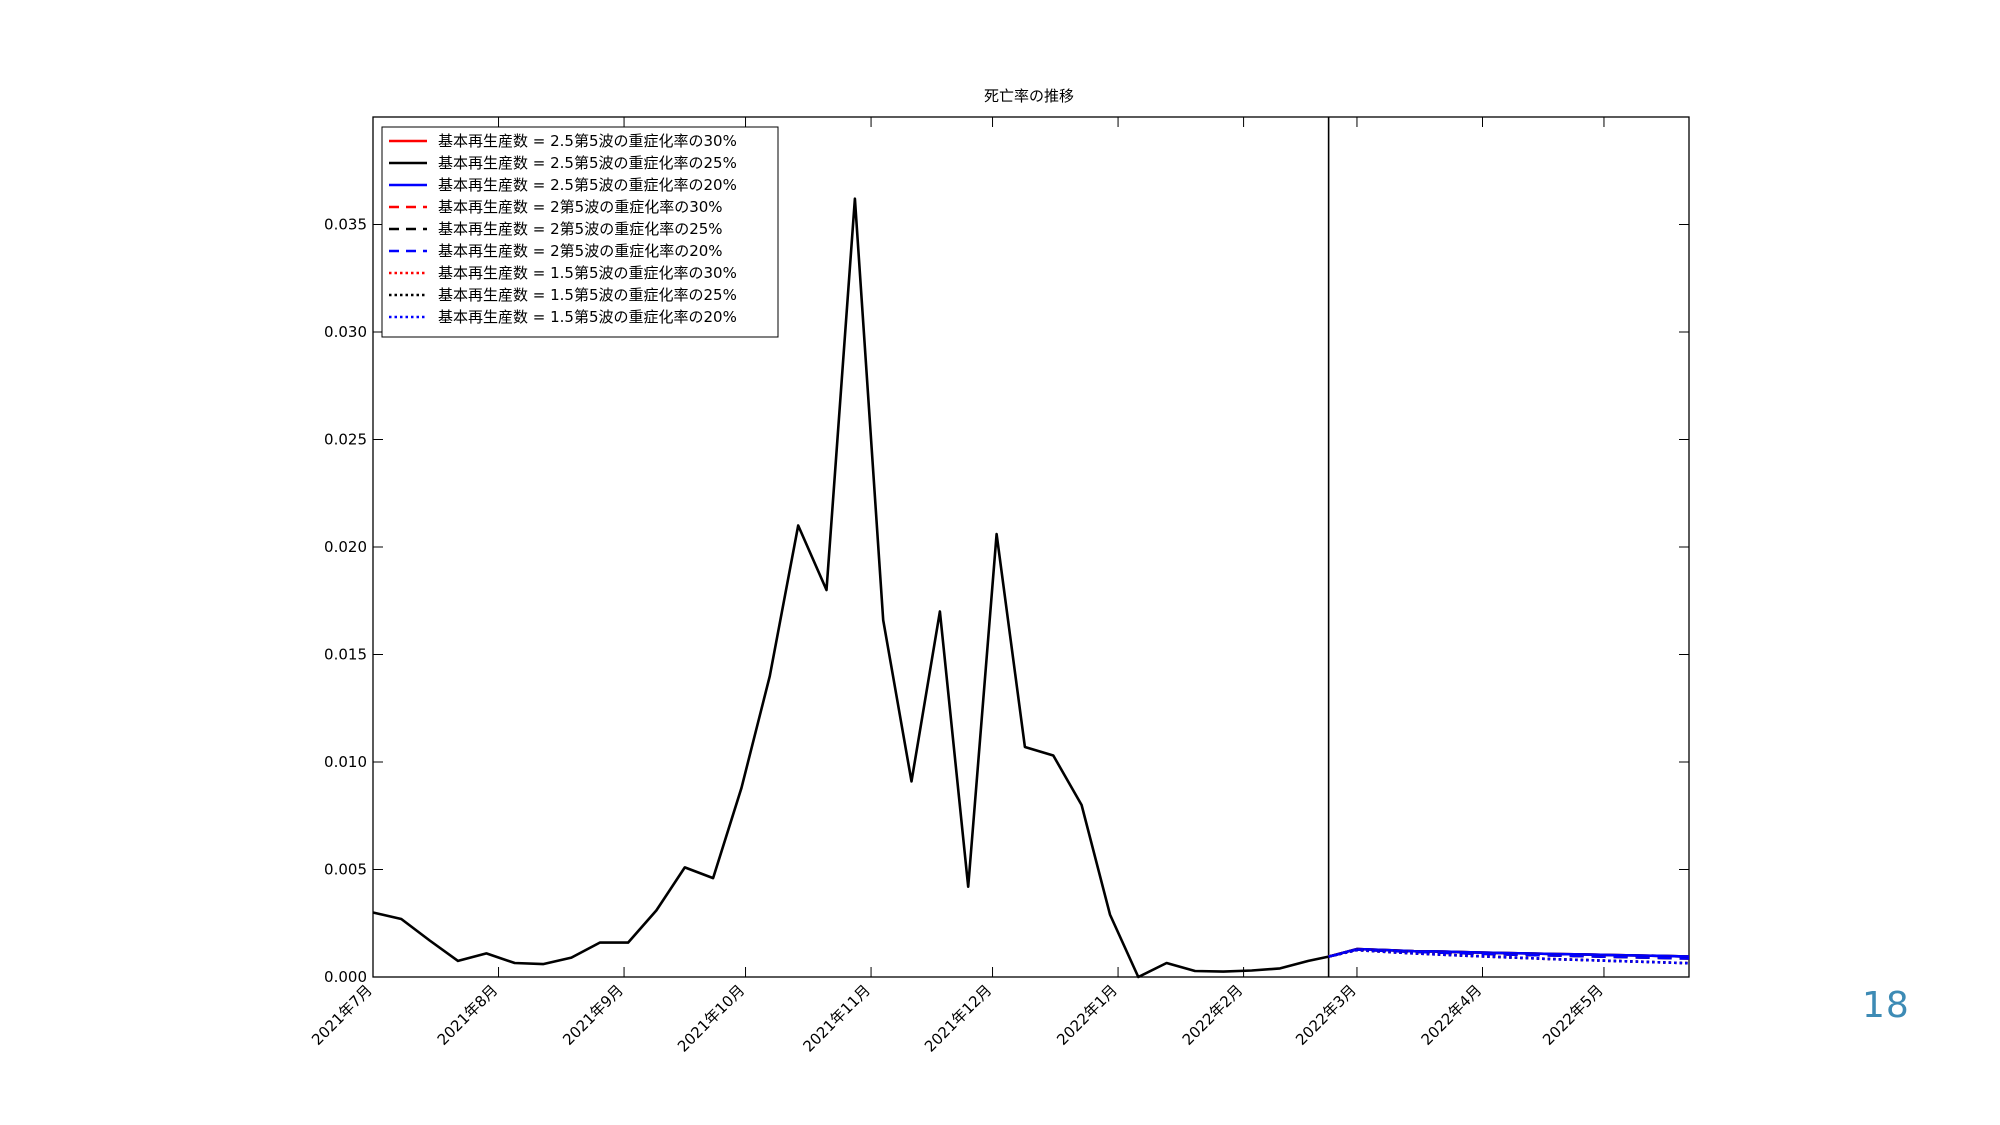 The height and width of the screenshot is (1125, 2000). Describe the element at coordinates (345, 332) in the screenshot. I see `y-tick-label: 0.030` at that location.